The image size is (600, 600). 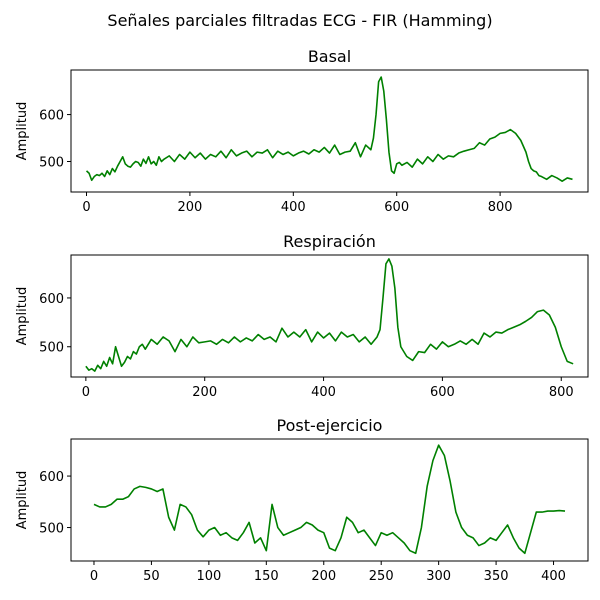 I want to click on x-tick-label: 300, so click(x=438, y=576).